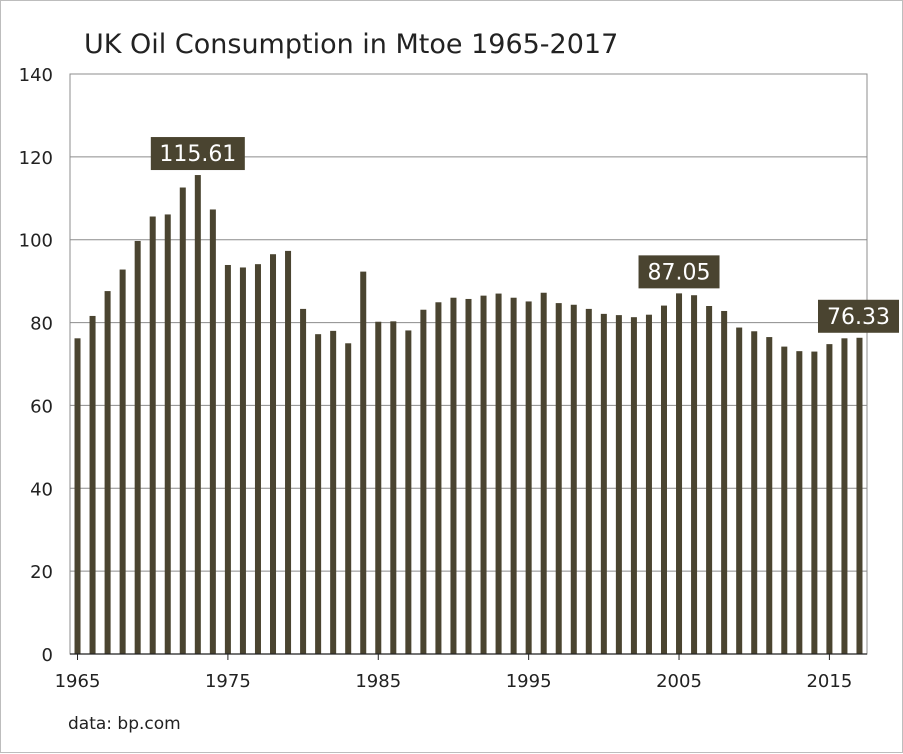 The image size is (903, 754). What do you see at coordinates (47, 655) in the screenshot?
I see `y-tick-label: 0` at bounding box center [47, 655].